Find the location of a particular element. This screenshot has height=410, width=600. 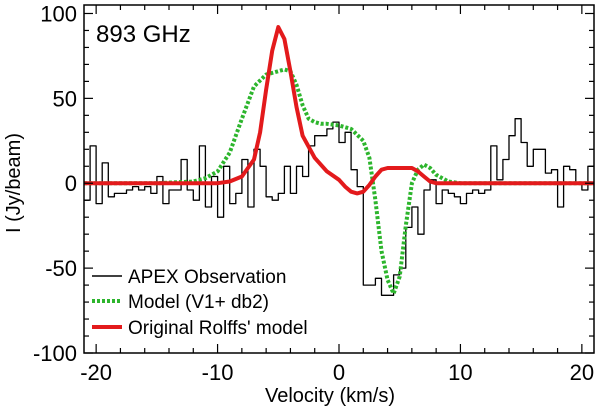

y-tick-label: -100 is located at coordinates (55, 353).